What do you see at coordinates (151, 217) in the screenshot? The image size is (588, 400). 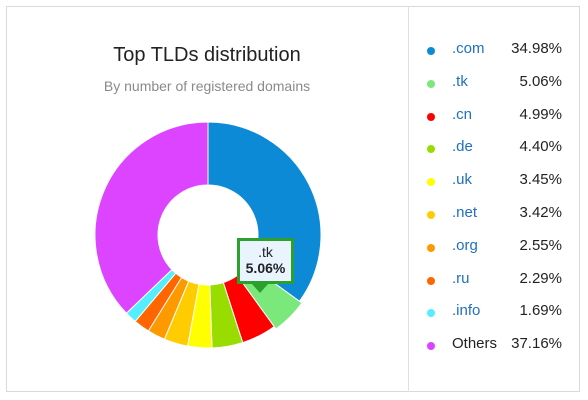 I see `pie-slice-others` at bounding box center [151, 217].